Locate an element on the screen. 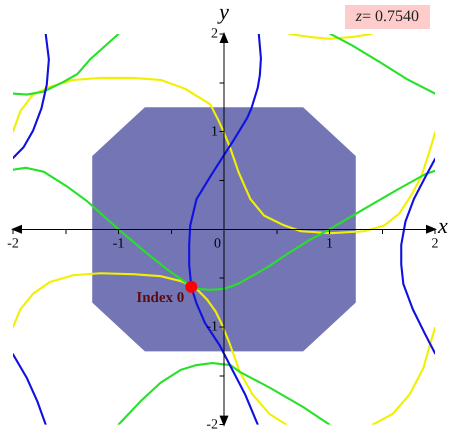 Image resolution: width=449 pixels, height=435 pixels. y-tick-label: 2 is located at coordinates (214, 34).